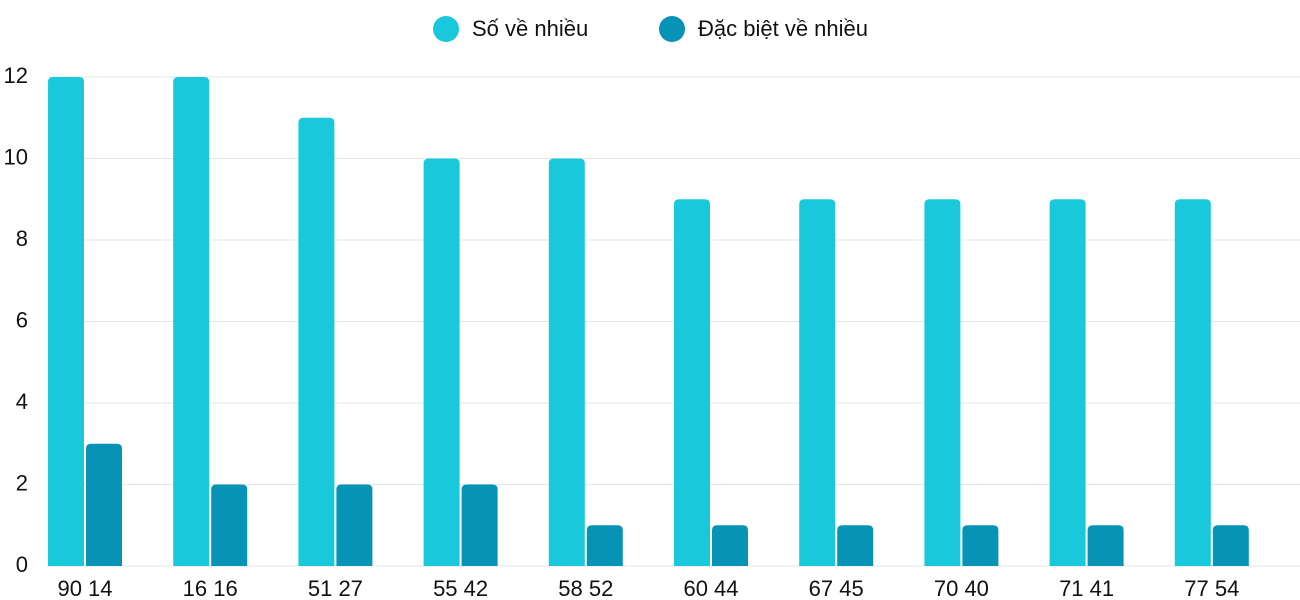  What do you see at coordinates (710, 588) in the screenshot?
I see `x-tick-label: 60 44` at bounding box center [710, 588].